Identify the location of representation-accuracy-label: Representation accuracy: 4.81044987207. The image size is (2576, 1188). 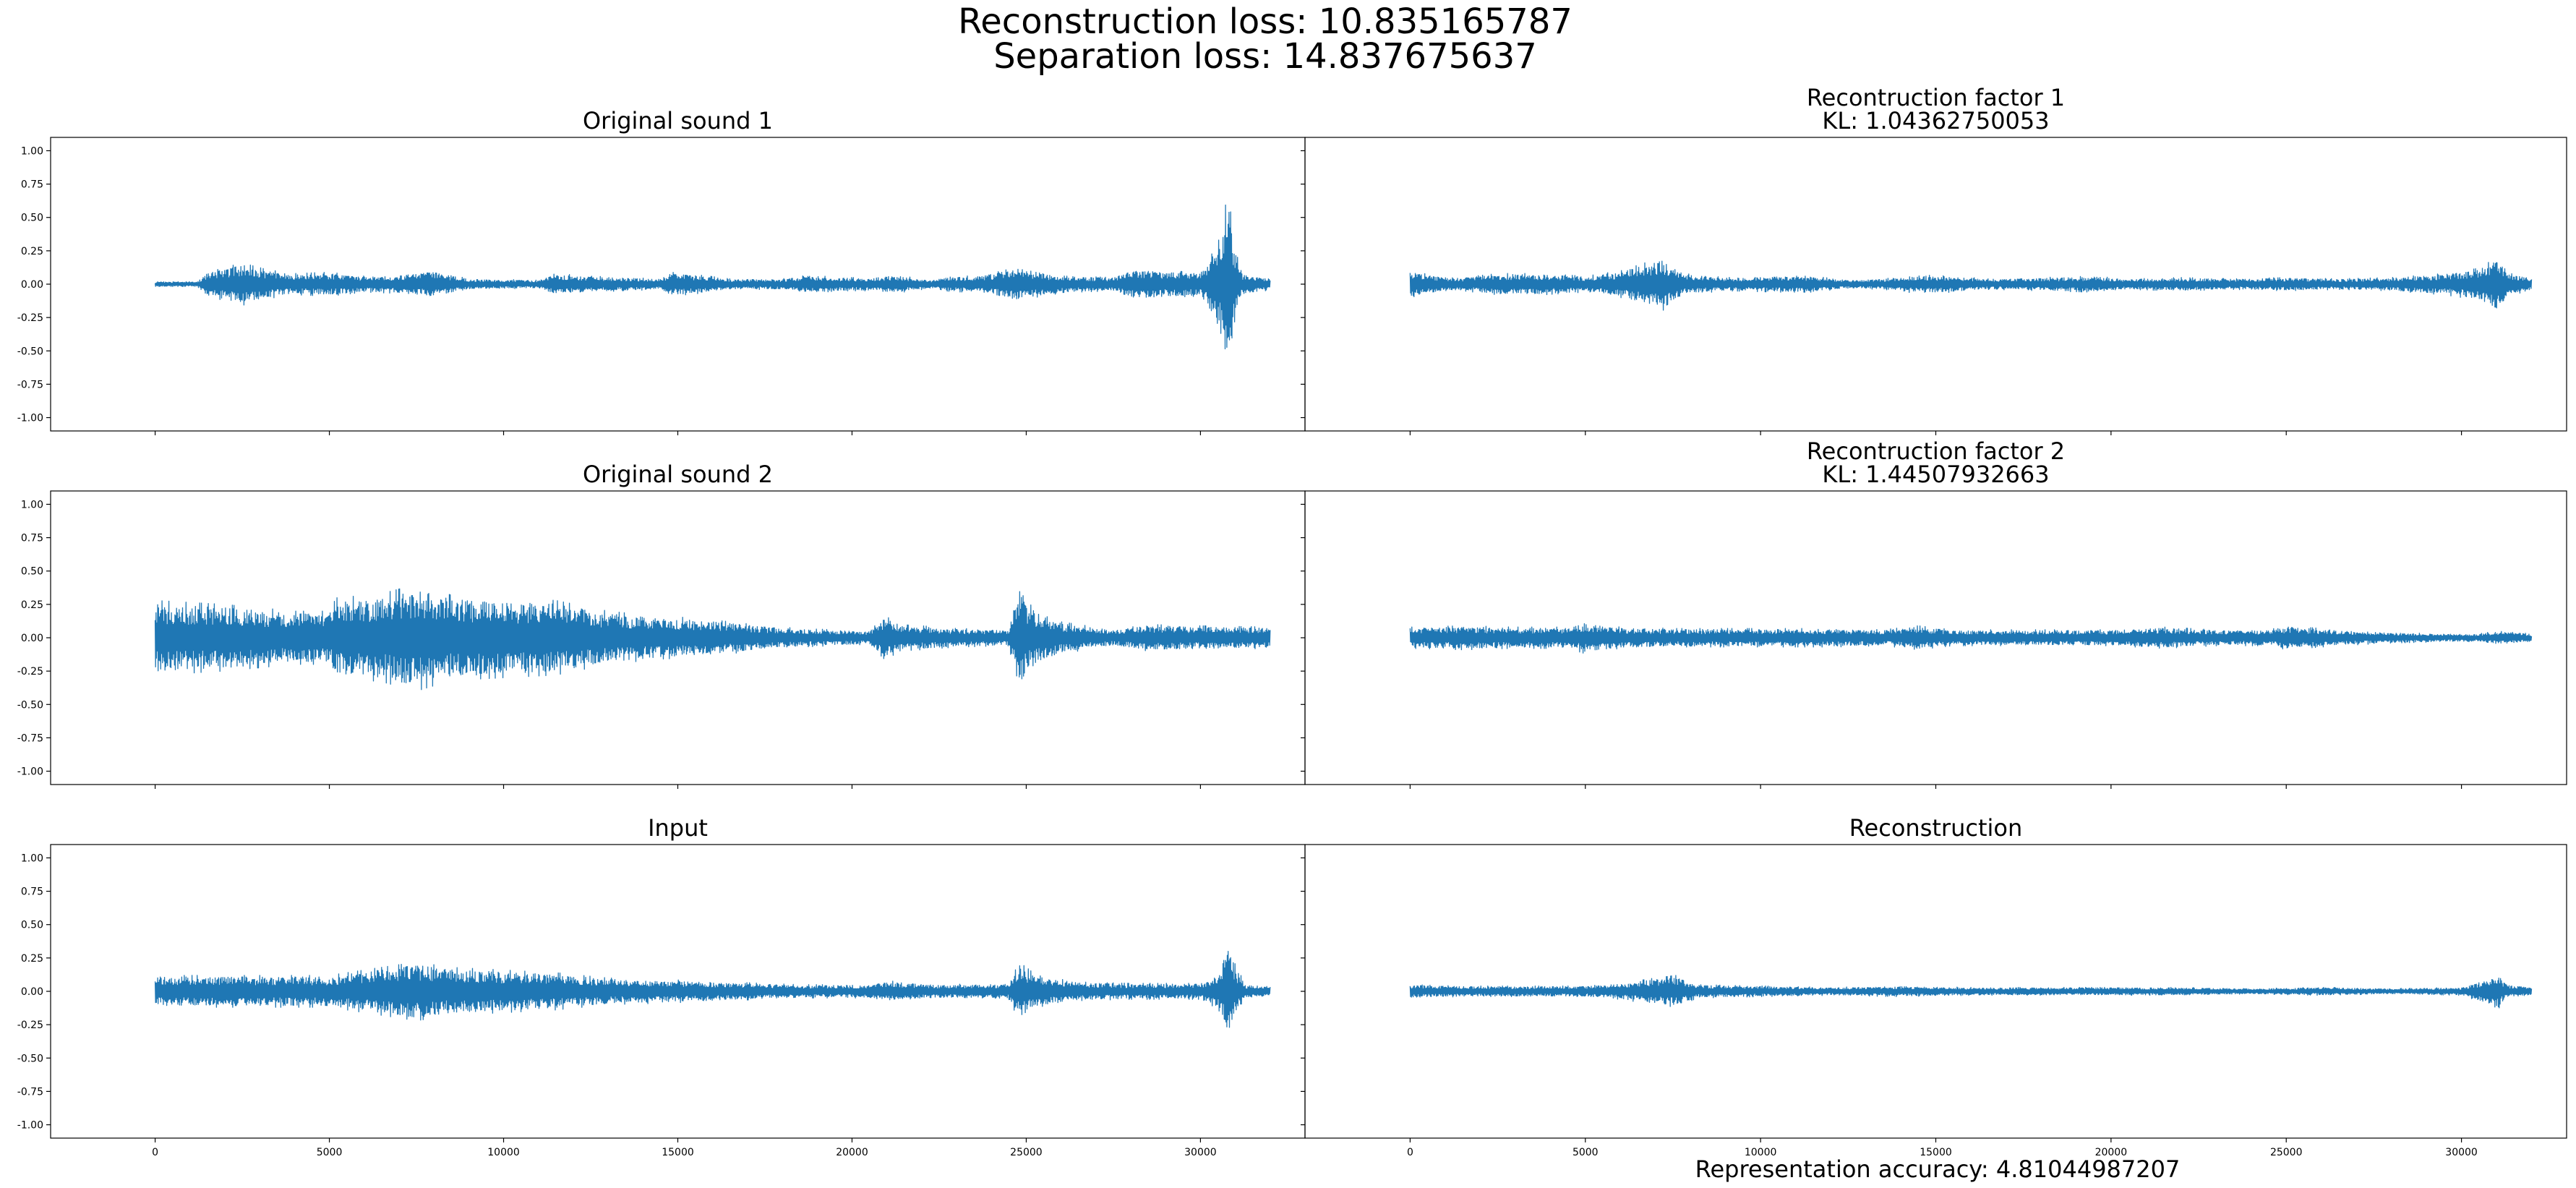
(1938, 1169).